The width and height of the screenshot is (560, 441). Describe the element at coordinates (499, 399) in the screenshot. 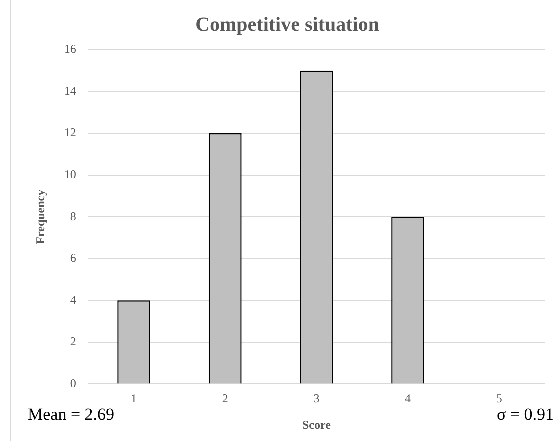

I see `x-tick-label: 5` at that location.